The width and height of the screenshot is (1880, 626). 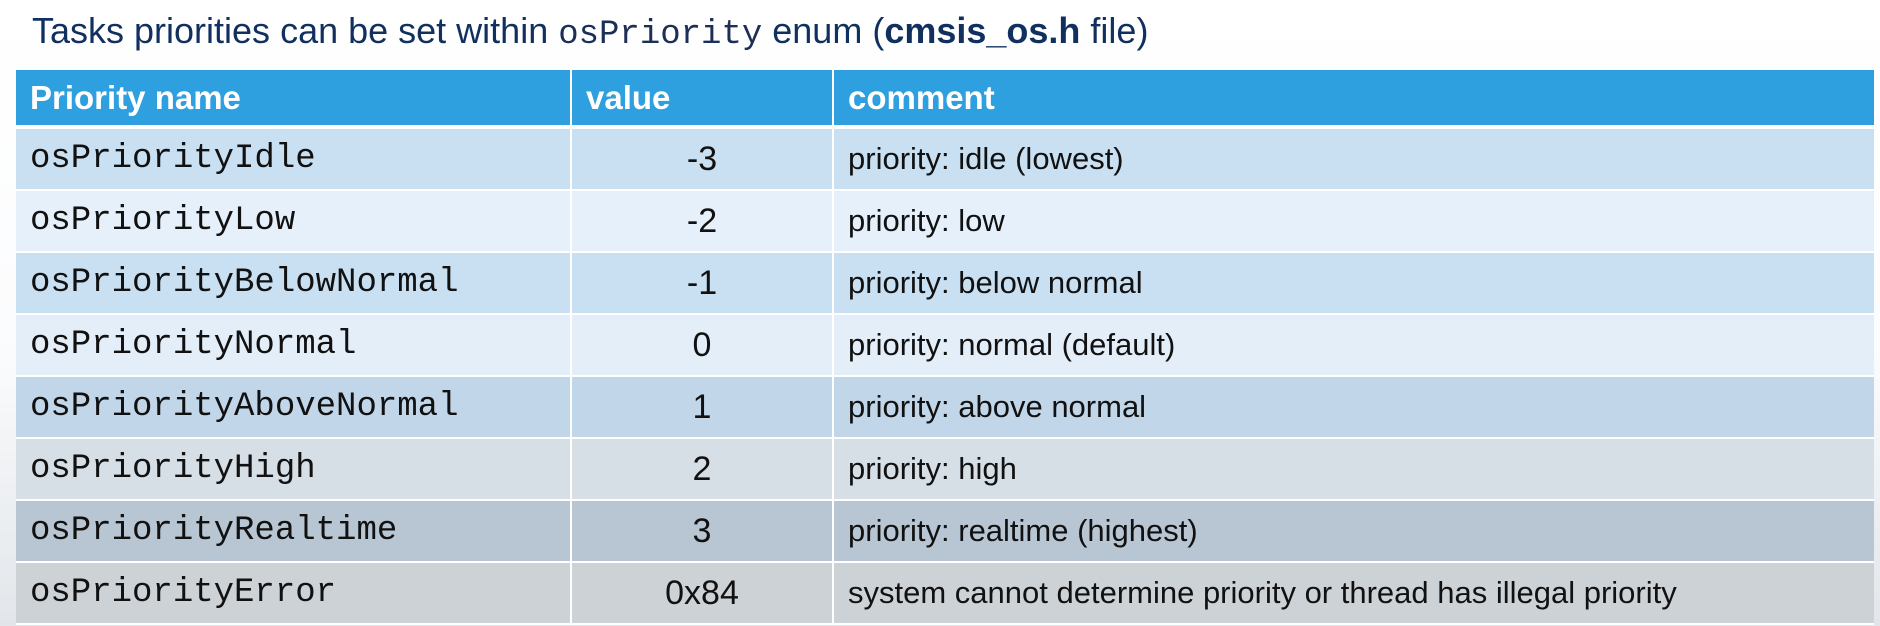 I want to click on header-comment: comment, so click(x=1353, y=99).